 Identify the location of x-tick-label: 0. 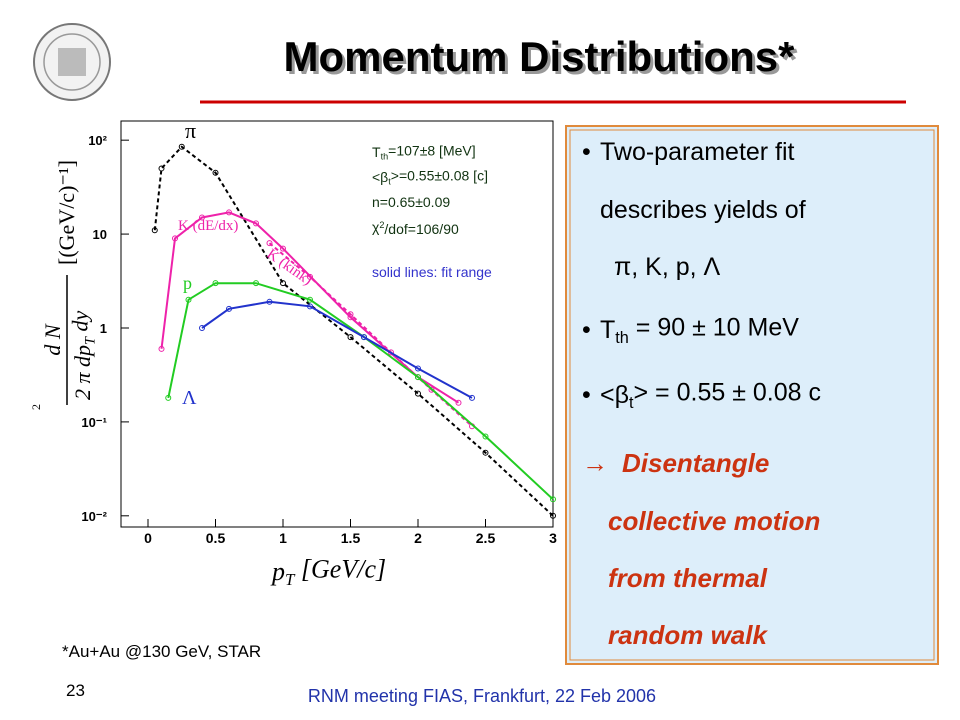
(148, 538).